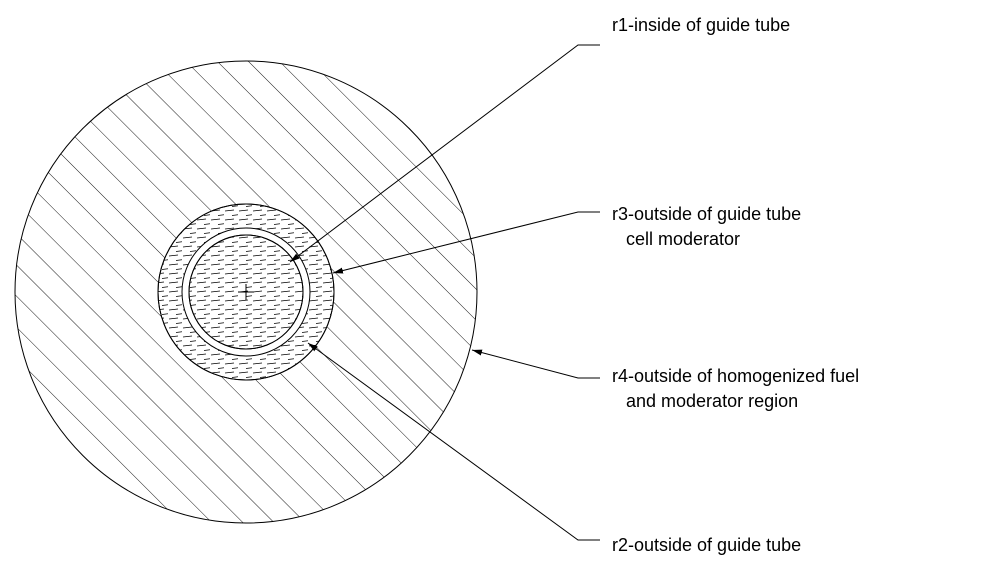  Describe the element at coordinates (535, 364) in the screenshot. I see `leader-r4` at that location.